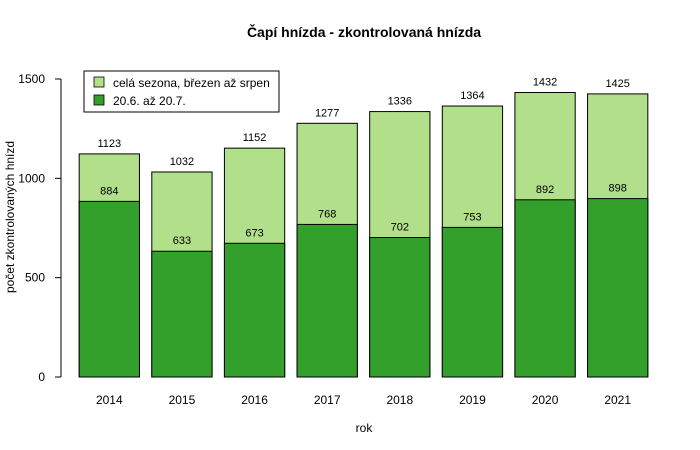  What do you see at coordinates (109, 144) in the screenshot?
I see `data-label-season-2014: 1123` at bounding box center [109, 144].